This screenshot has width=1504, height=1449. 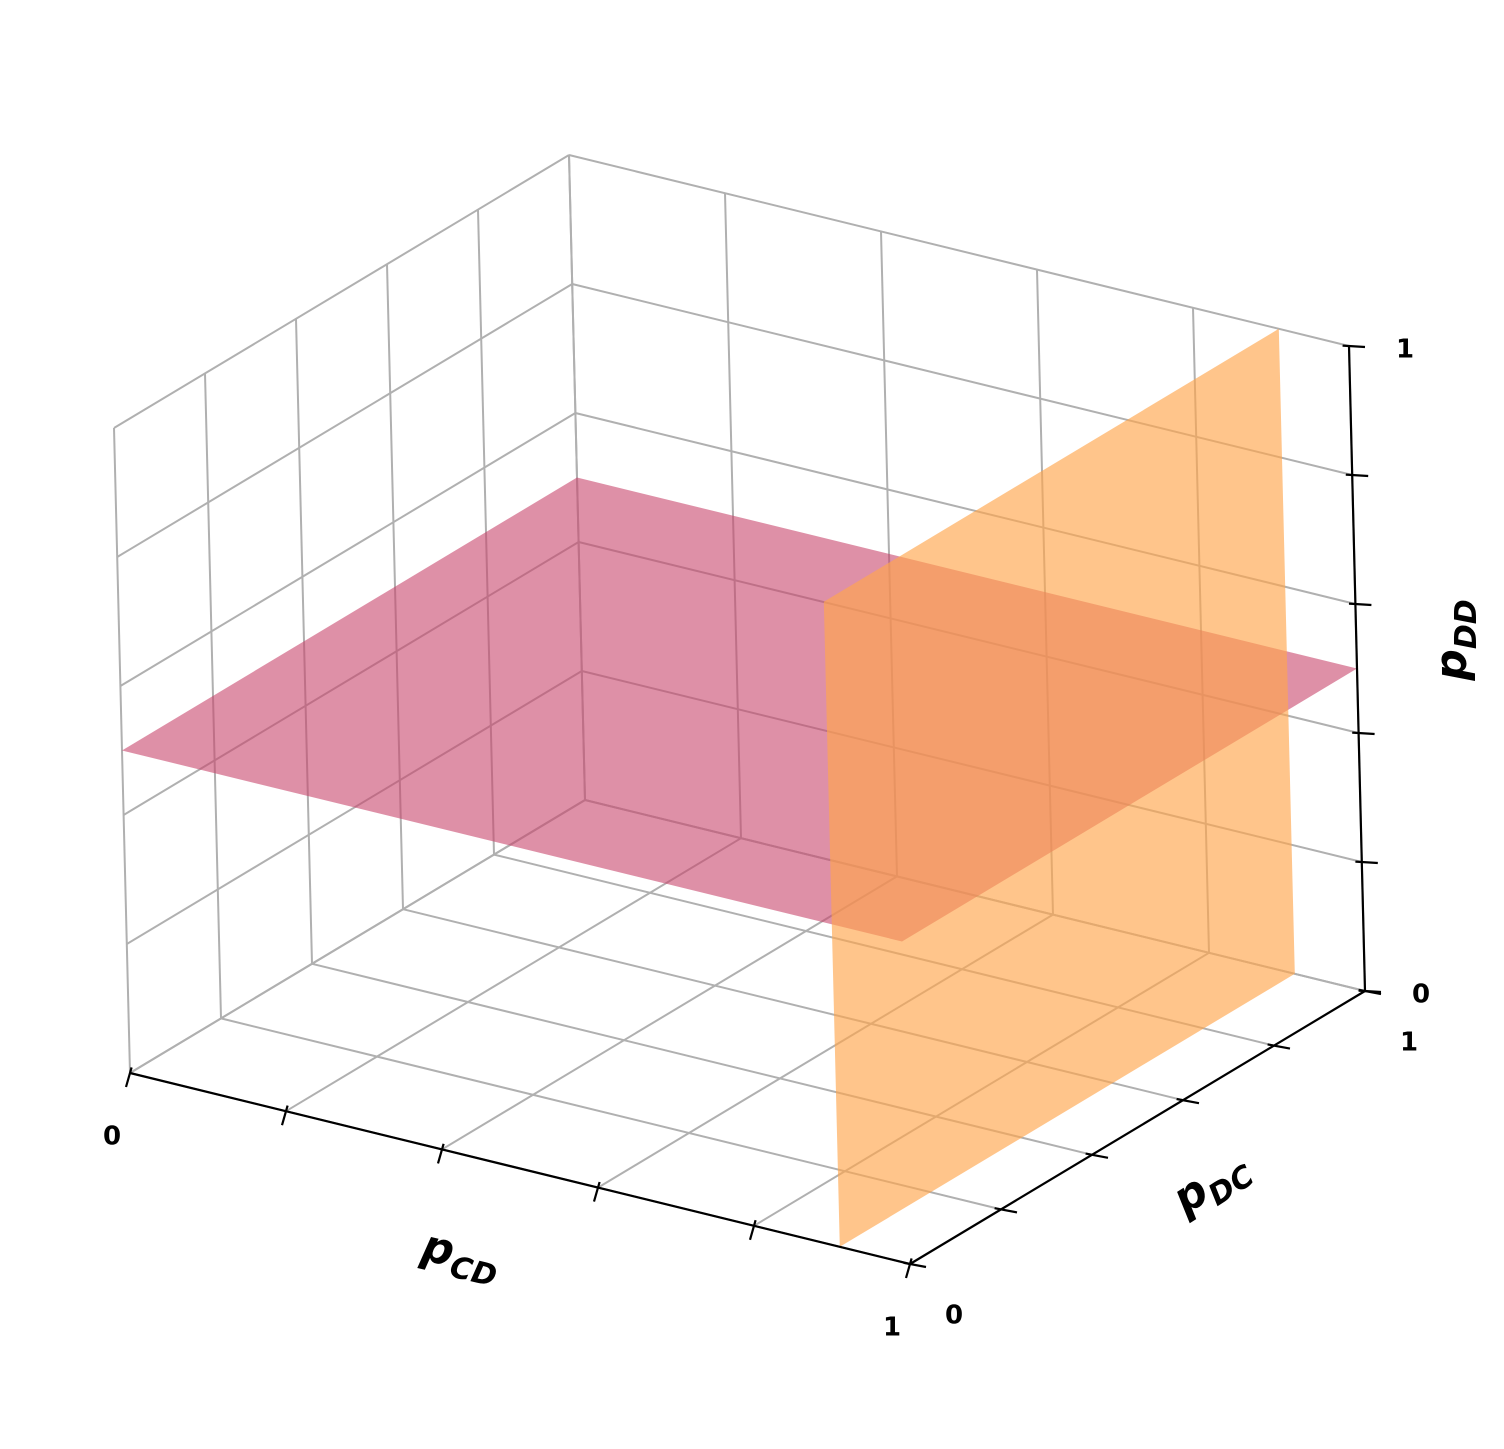 What do you see at coordinates (520, 1168) in the screenshot?
I see `x-axis-line` at bounding box center [520, 1168].